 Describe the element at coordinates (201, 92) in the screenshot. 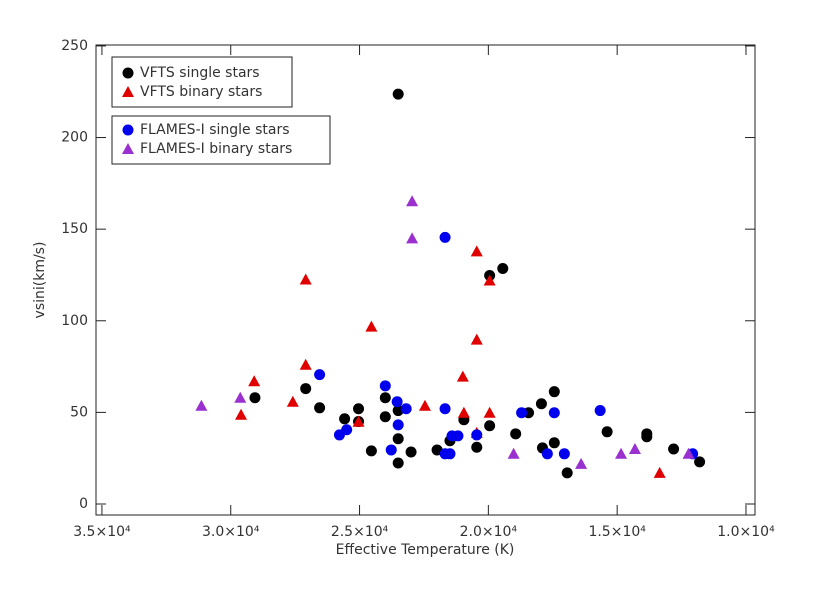

I see `legend-label: VFTS binary stars` at that location.